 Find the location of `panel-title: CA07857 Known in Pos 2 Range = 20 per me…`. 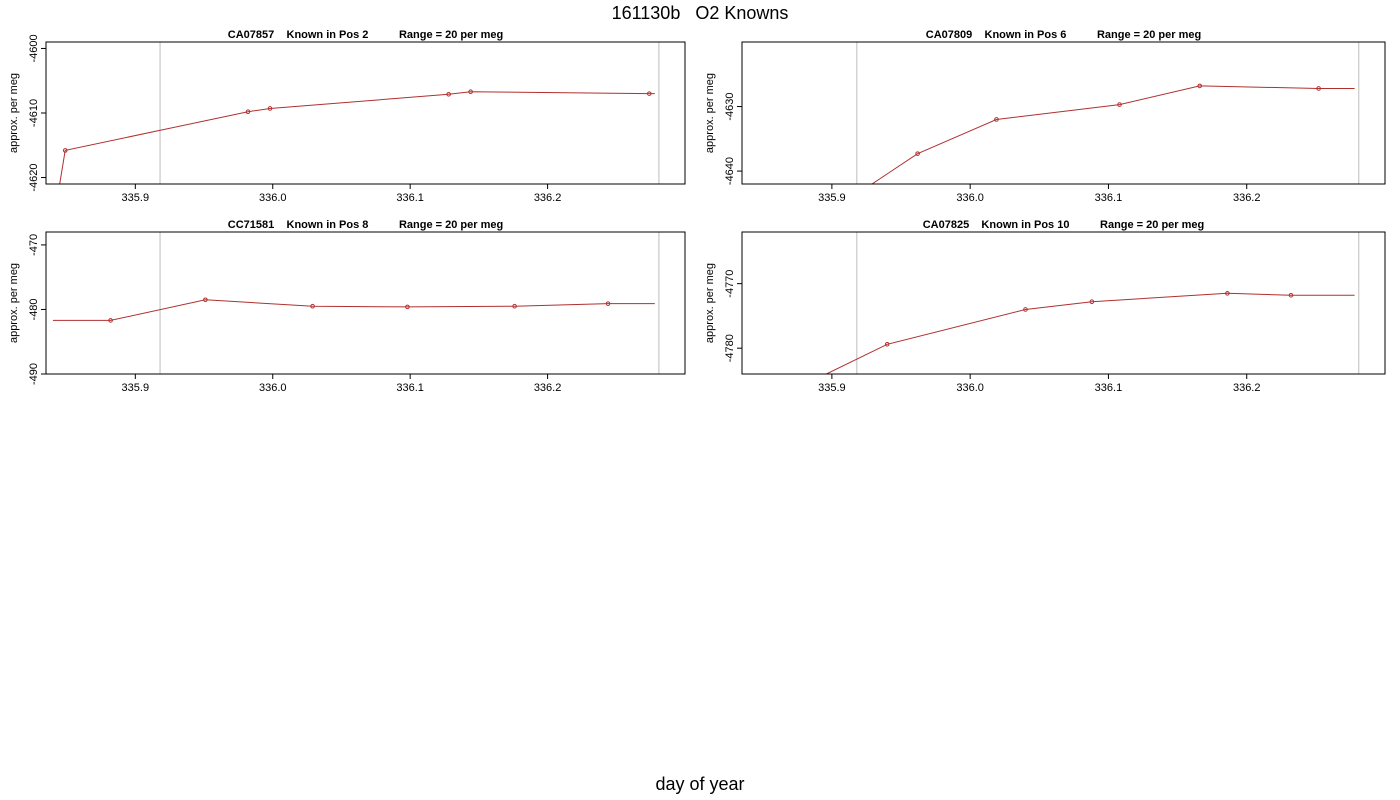

panel-title: CA07857 Known in Pos 2 Range = 20 per me… is located at coordinates (365, 35).